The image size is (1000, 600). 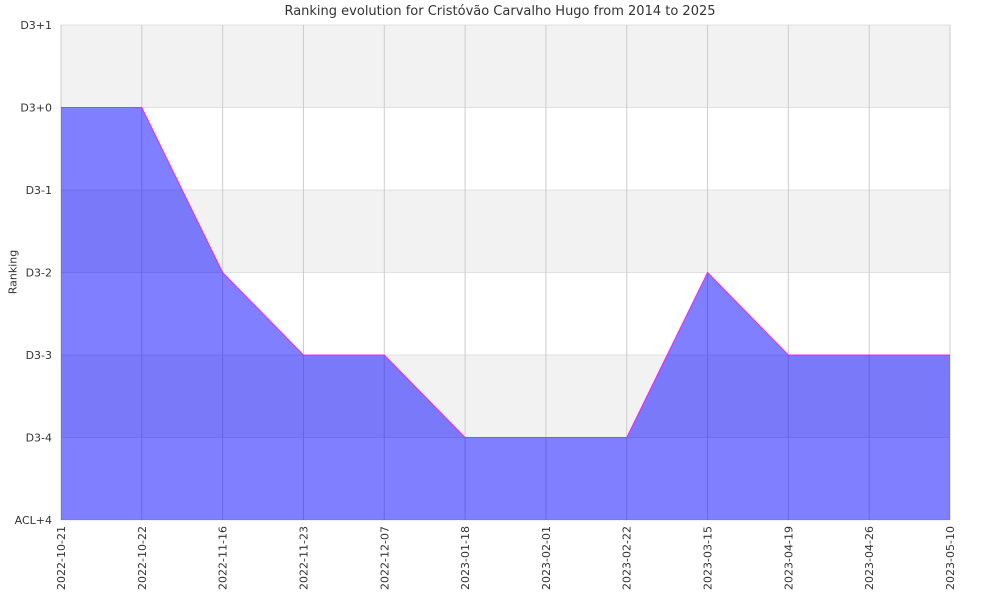 I want to click on y-tick-label: D3-1, so click(x=39, y=190).